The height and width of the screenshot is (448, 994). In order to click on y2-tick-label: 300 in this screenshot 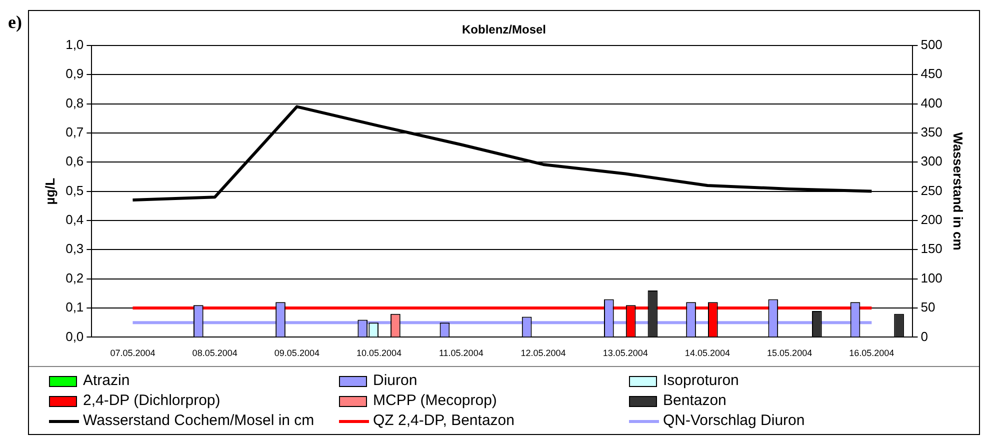, I will do `click(931, 161)`.